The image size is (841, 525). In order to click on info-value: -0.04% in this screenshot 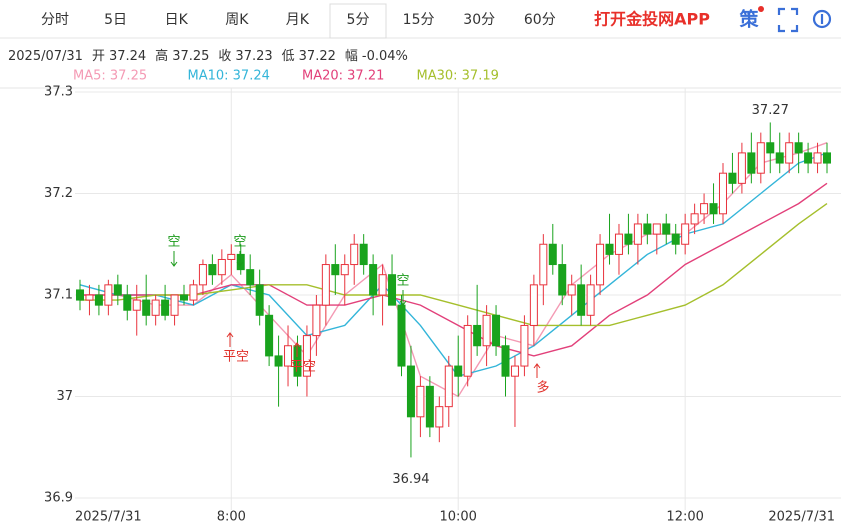, I will do `click(385, 56)`.